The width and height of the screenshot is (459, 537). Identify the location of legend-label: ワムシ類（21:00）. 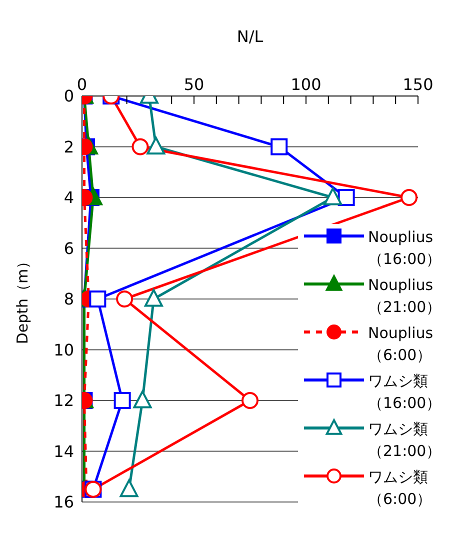
(405, 440).